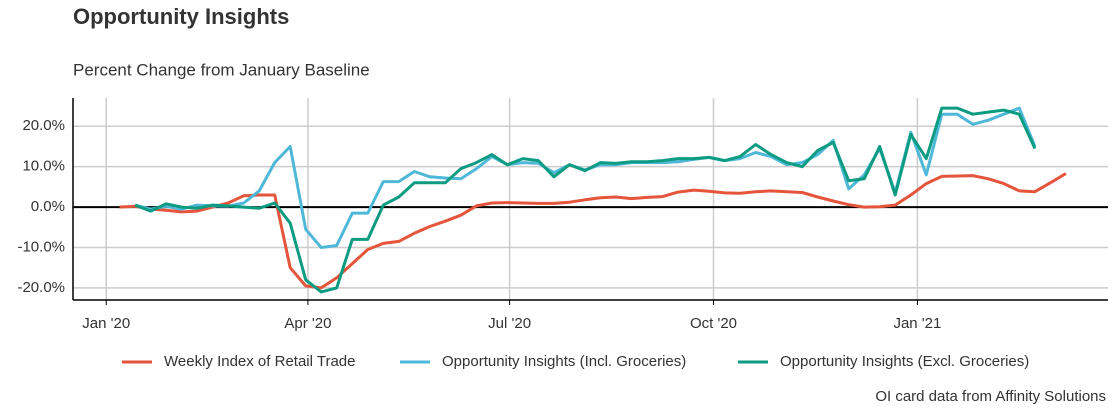  What do you see at coordinates (106, 323) in the screenshot?
I see `x-tick-label: Jan '20` at bounding box center [106, 323].